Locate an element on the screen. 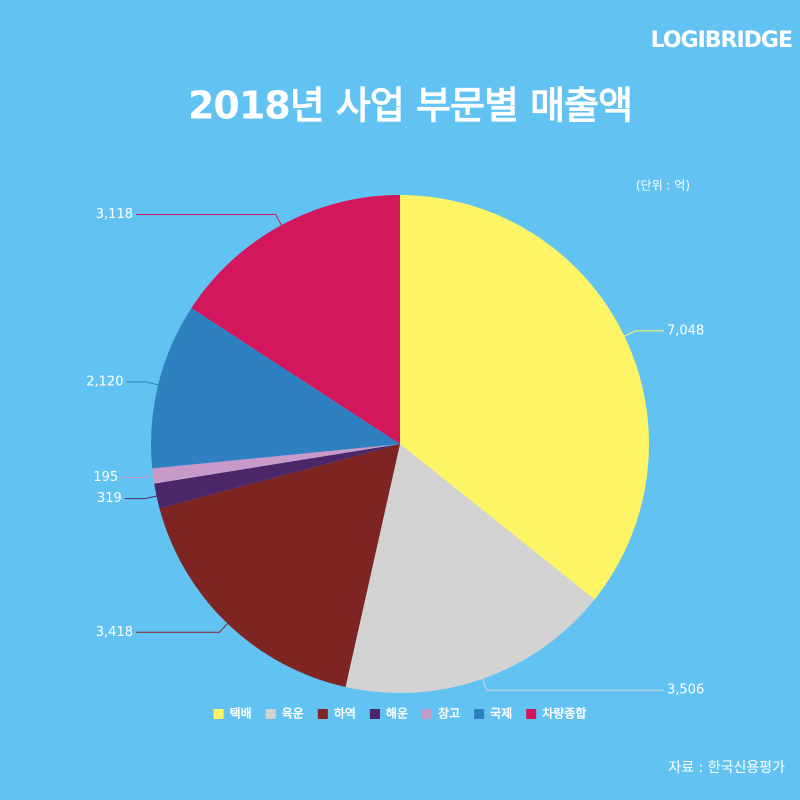 Image resolution: width=800 pixels, height=800 pixels. legend: 택배 육운 하역 해운 창고 국제 차량종합 is located at coordinates (399, 713).